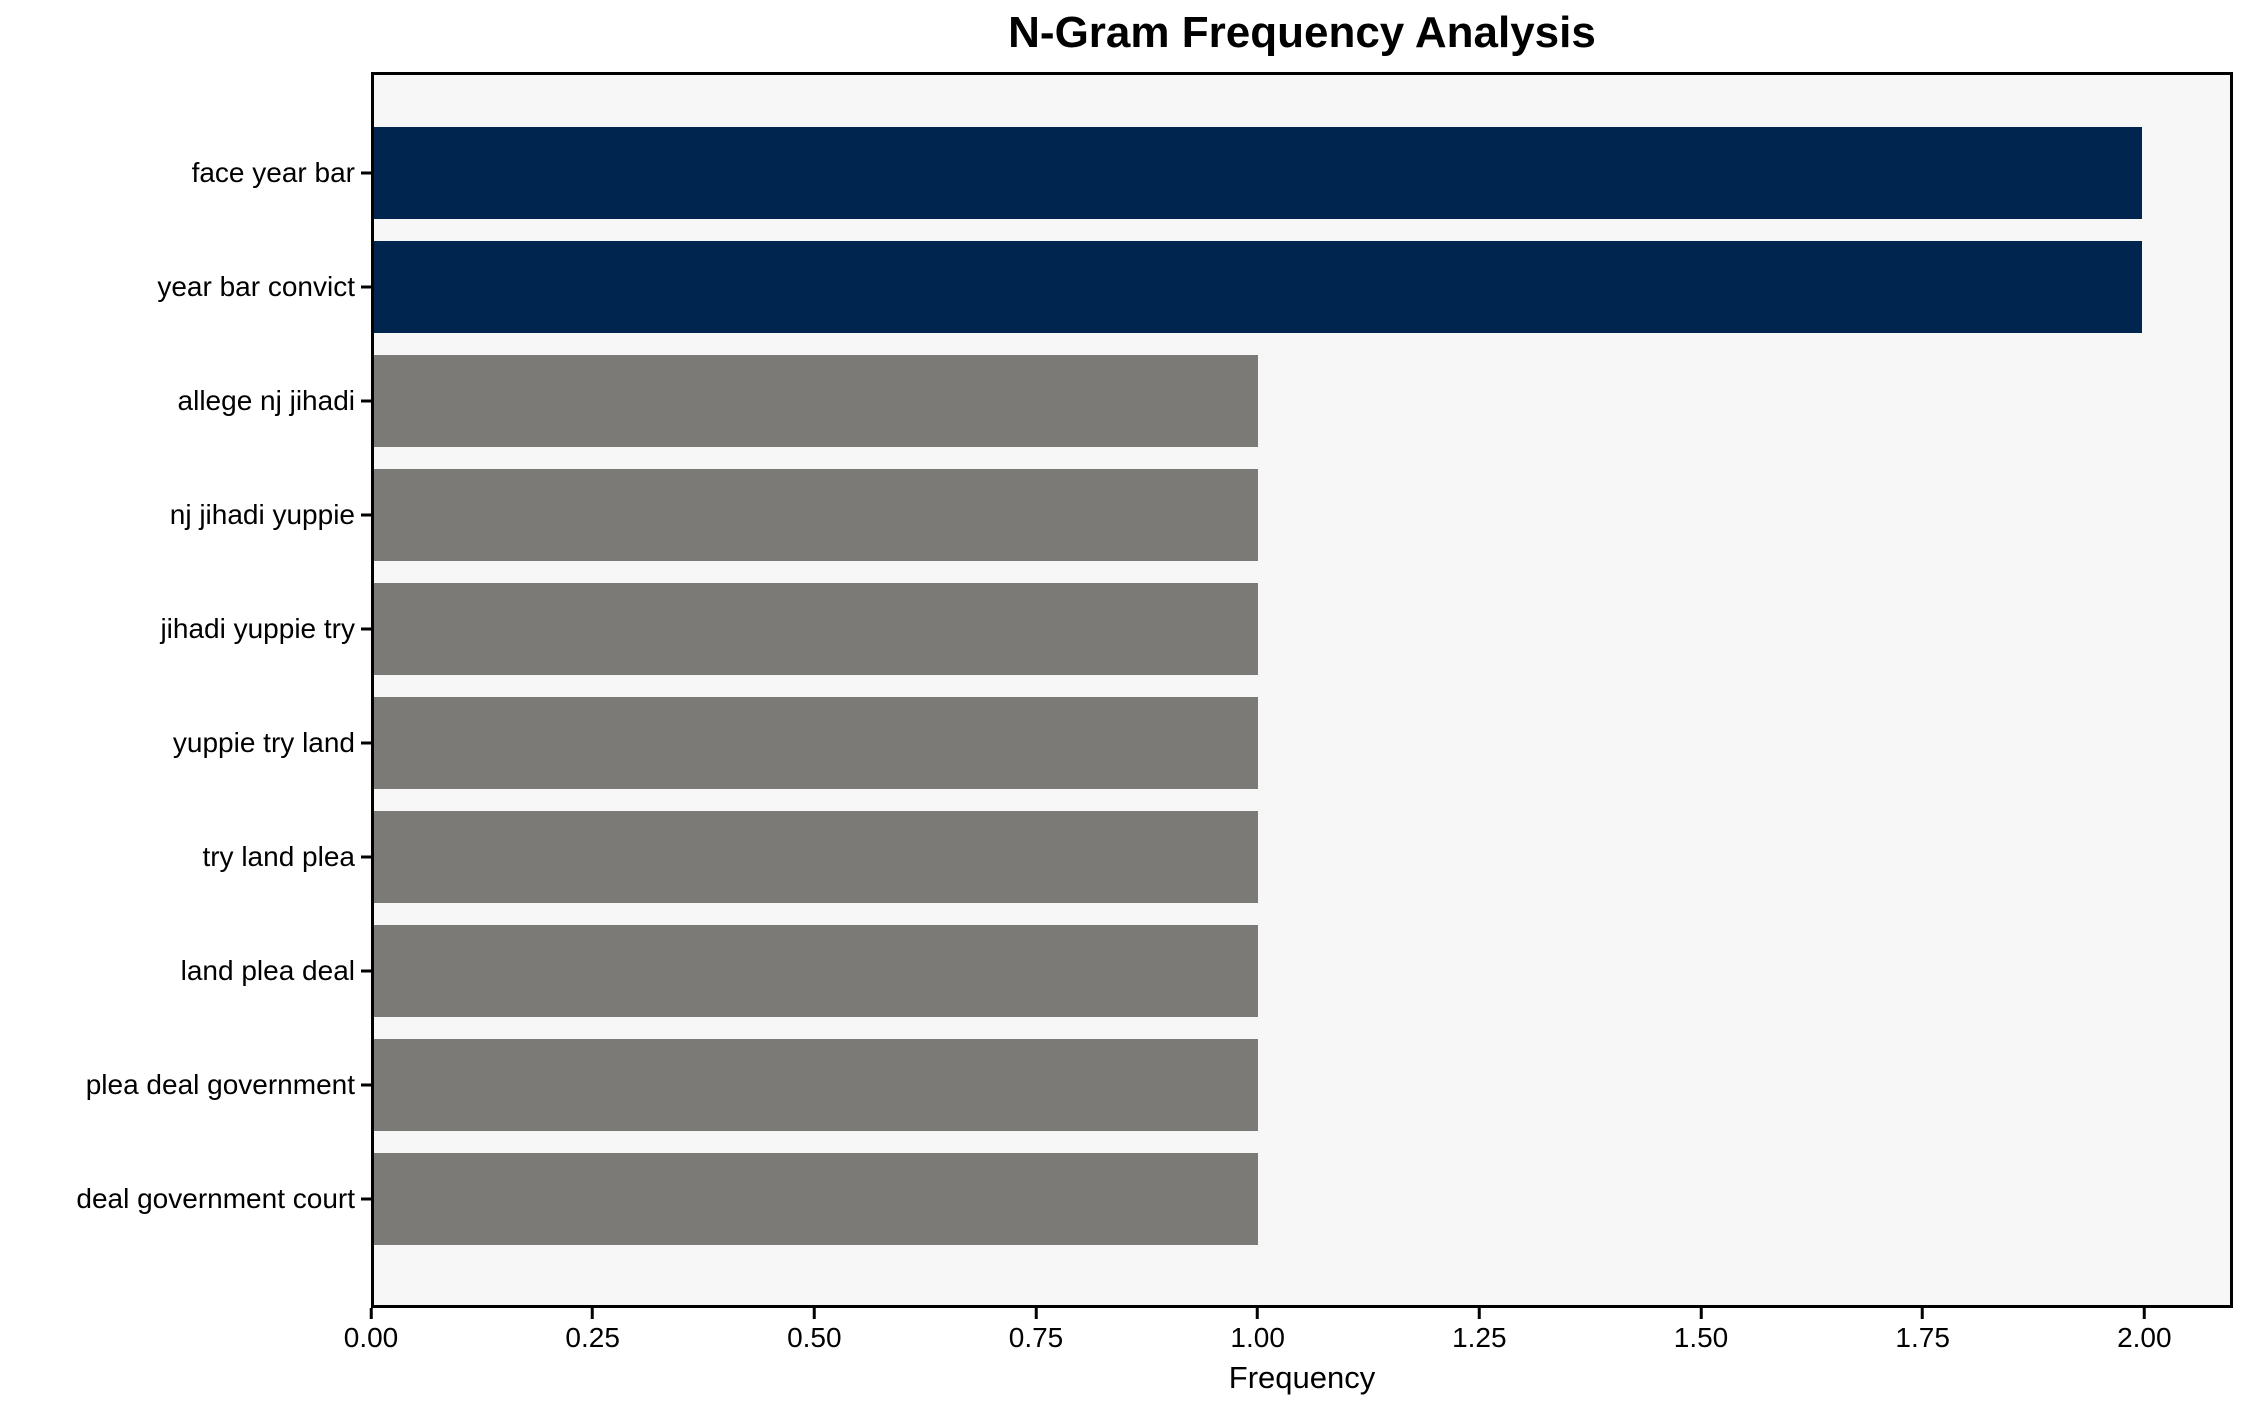 The image size is (2251, 1414). Describe the element at coordinates (256, 286) in the screenshot. I see `y-tick-label: year bar convict` at that location.